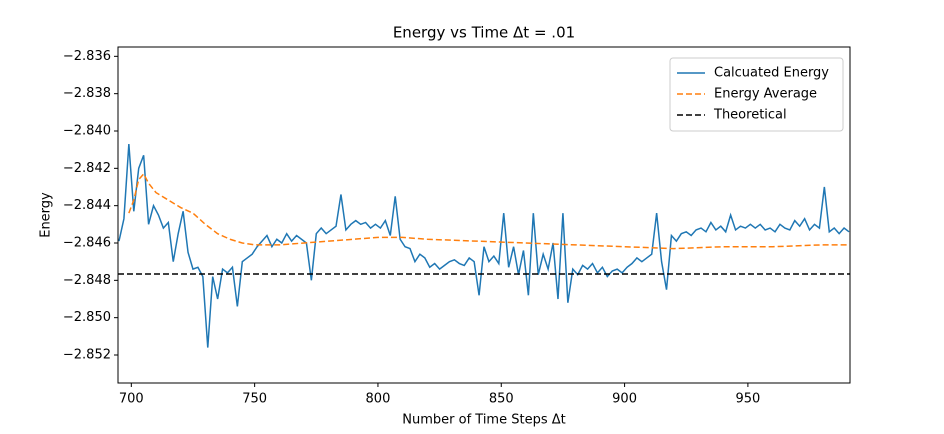 This screenshot has height=434, width=944. Describe the element at coordinates (483, 420) in the screenshot. I see `x-axis-label: Number of Time Steps Δt` at that location.